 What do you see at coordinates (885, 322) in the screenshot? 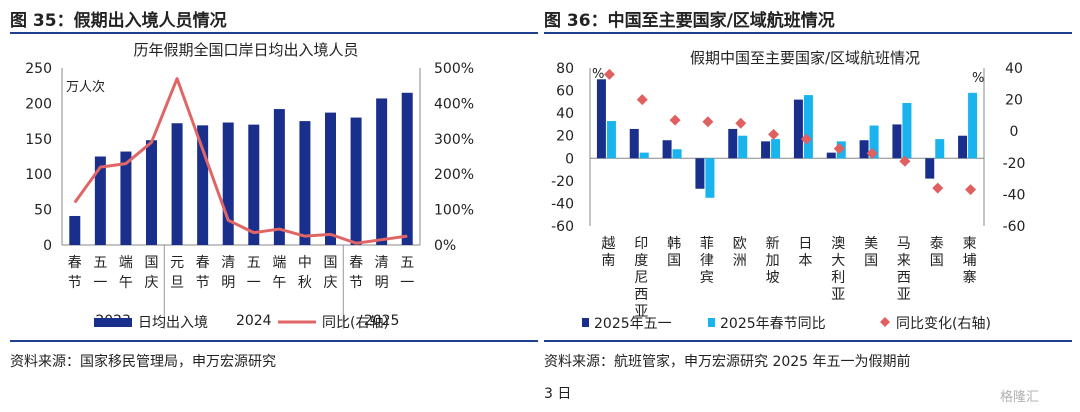
I see `legend-swatch-marker` at bounding box center [885, 322].